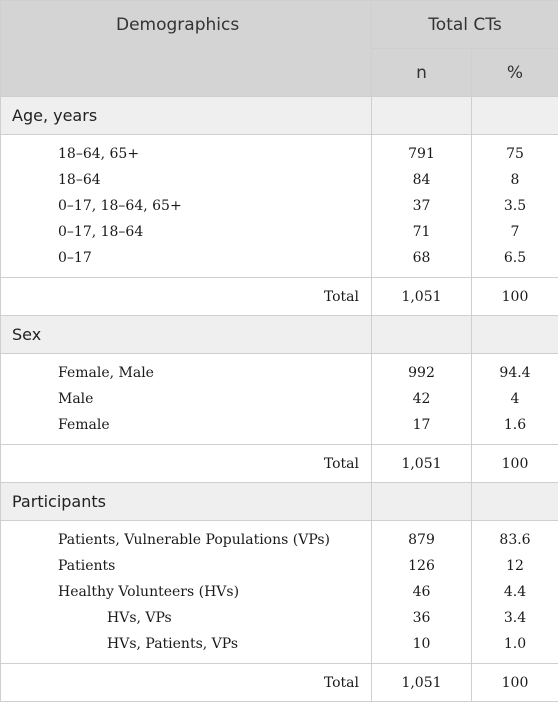 The image size is (558, 702). Describe the element at coordinates (422, 206) in the screenshot. I see `row-n: 37` at that location.